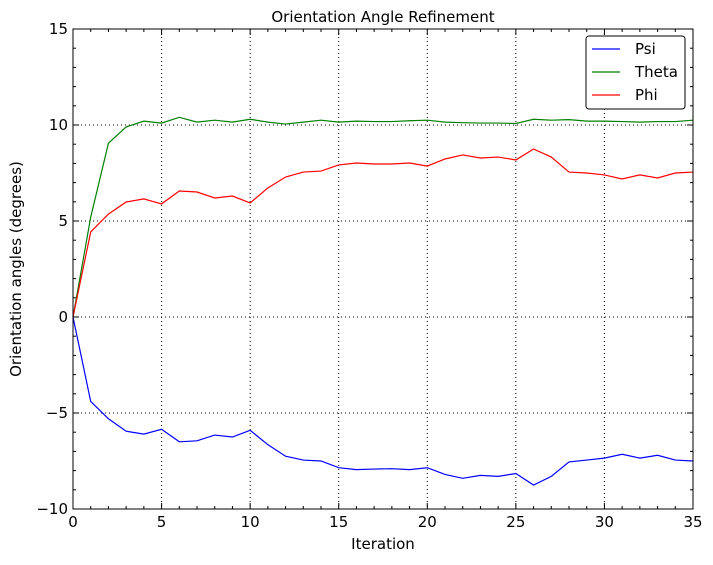 The height and width of the screenshot is (565, 713). What do you see at coordinates (645, 49) in the screenshot?
I see `legend-label: Psi` at bounding box center [645, 49].